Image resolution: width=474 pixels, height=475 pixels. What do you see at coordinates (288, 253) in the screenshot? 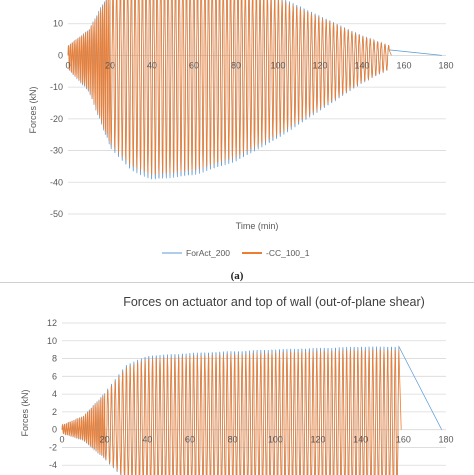
I see `legend-label: -CC_100_1` at bounding box center [288, 253].